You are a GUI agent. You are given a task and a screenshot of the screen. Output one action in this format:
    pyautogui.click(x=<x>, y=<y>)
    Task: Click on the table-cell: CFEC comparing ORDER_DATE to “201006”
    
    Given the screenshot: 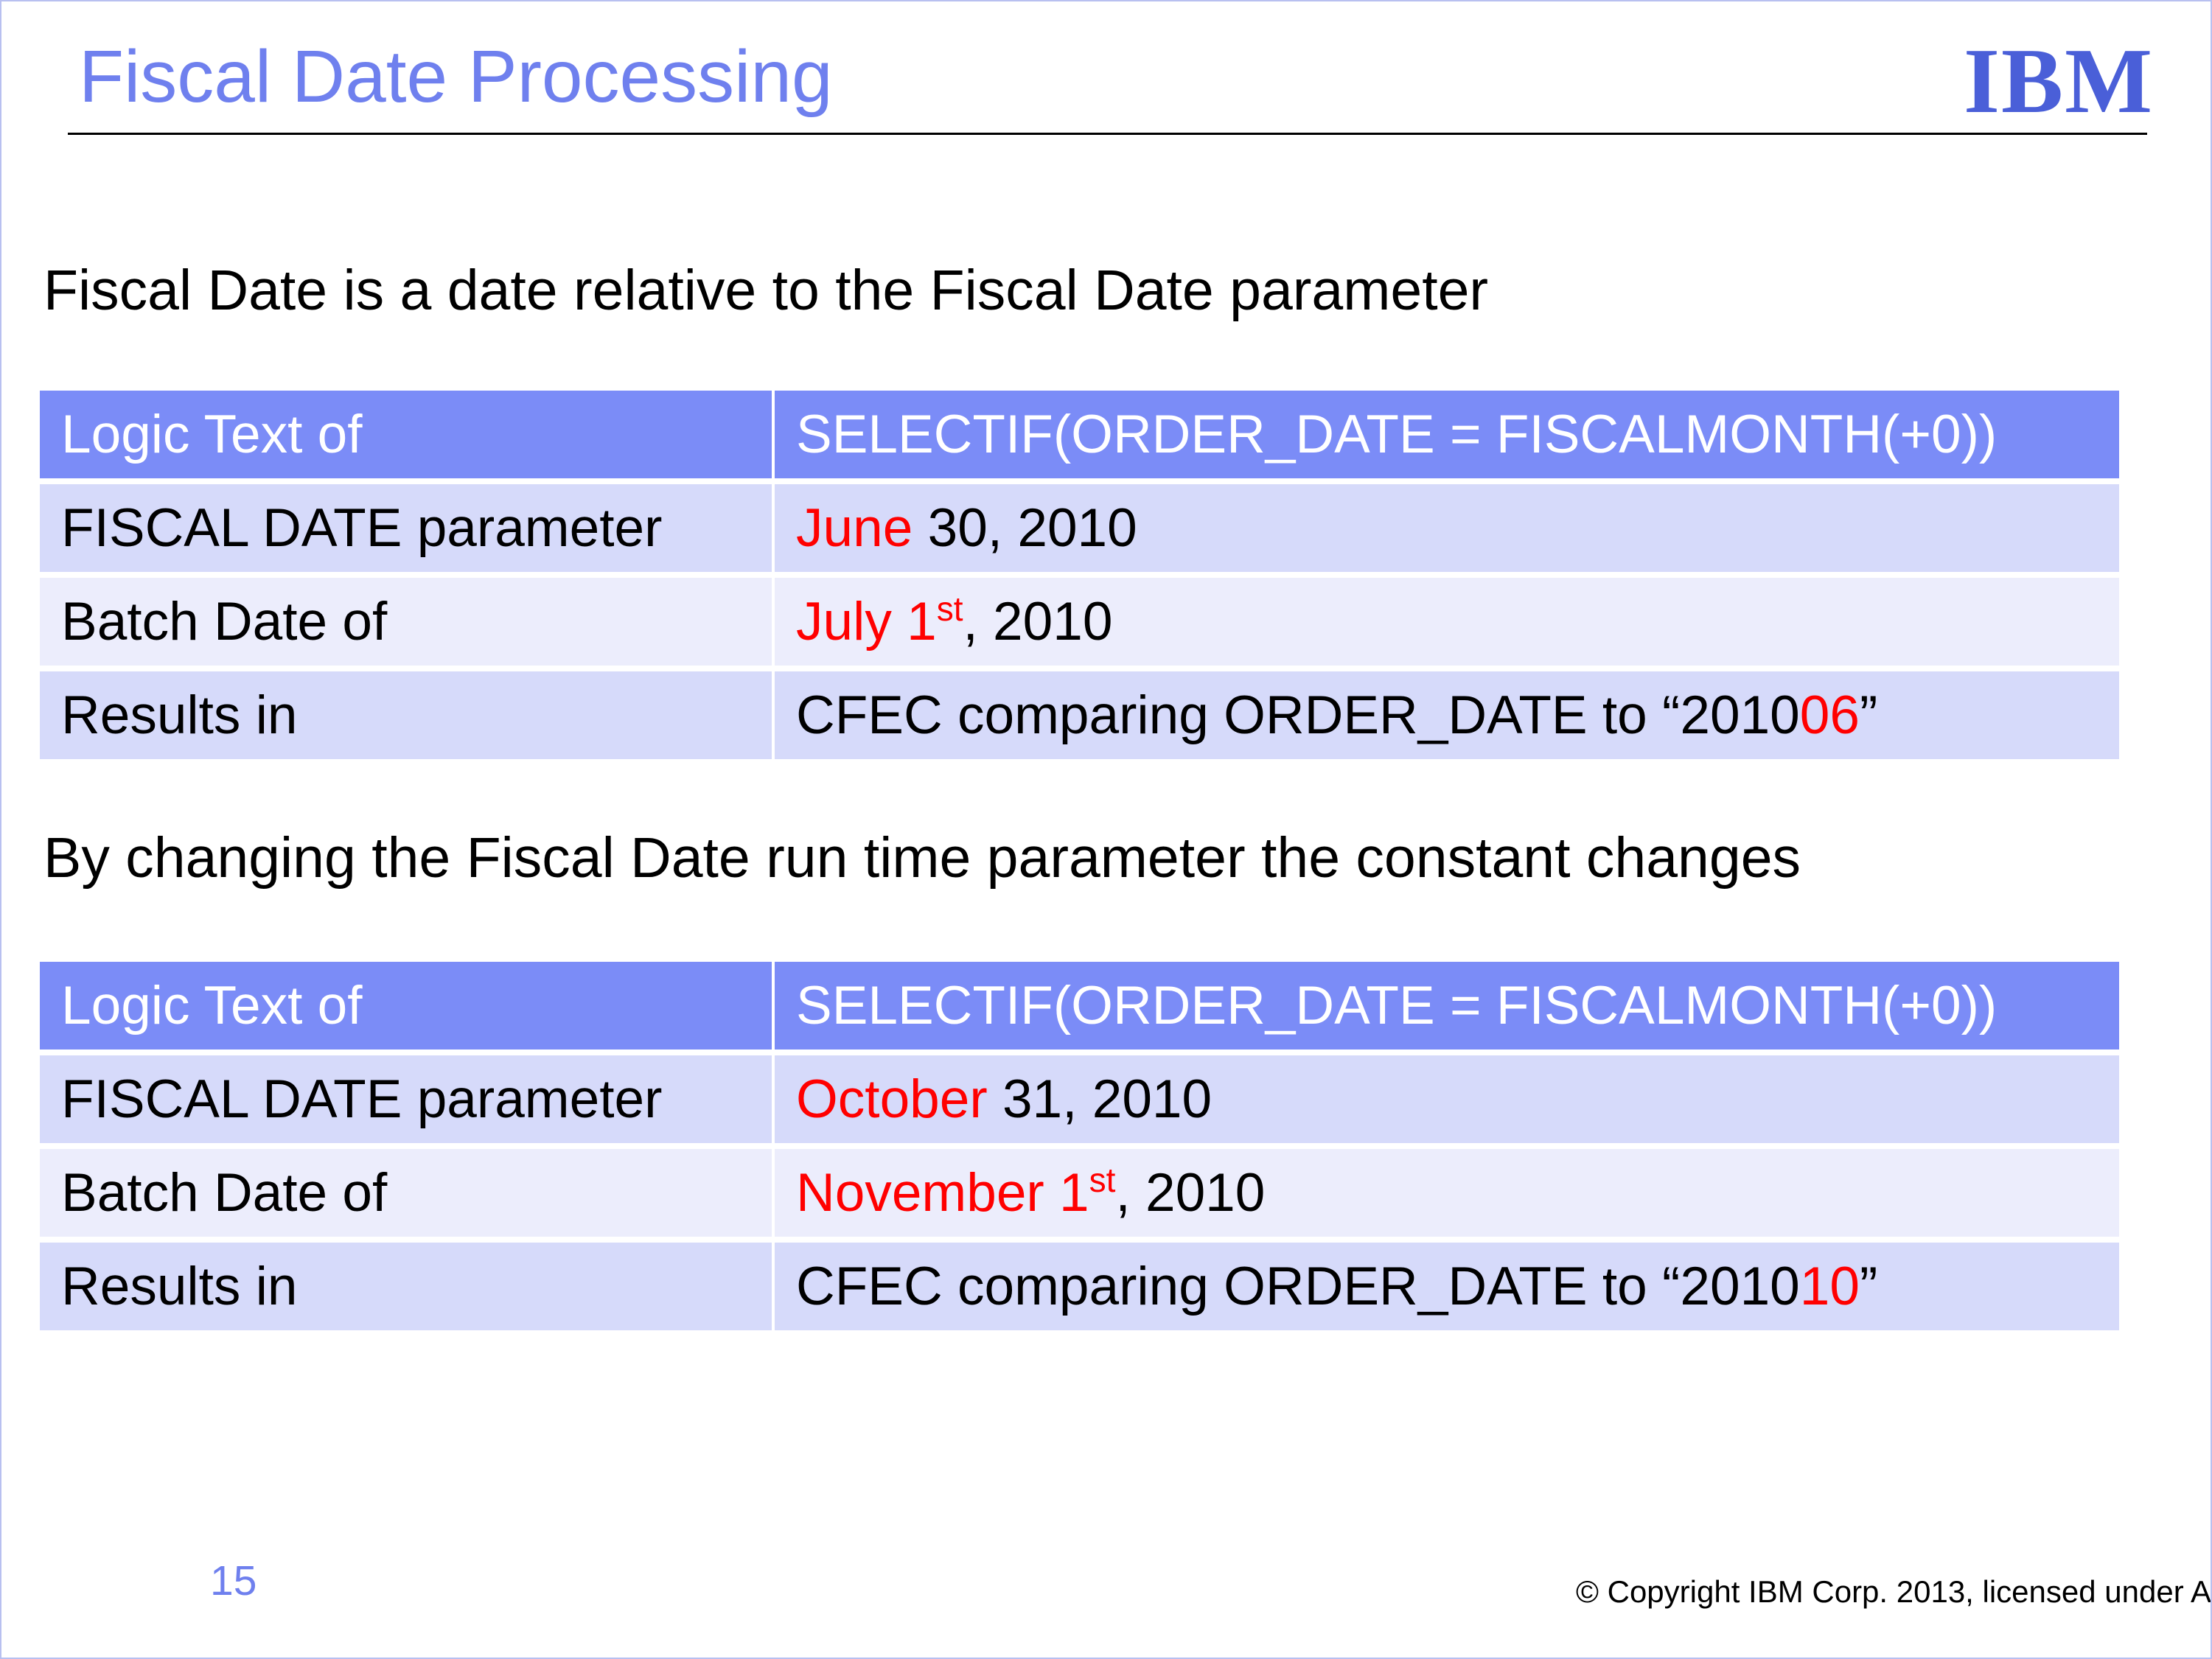 What is the action you would take?
    pyautogui.click(x=1447, y=715)
    